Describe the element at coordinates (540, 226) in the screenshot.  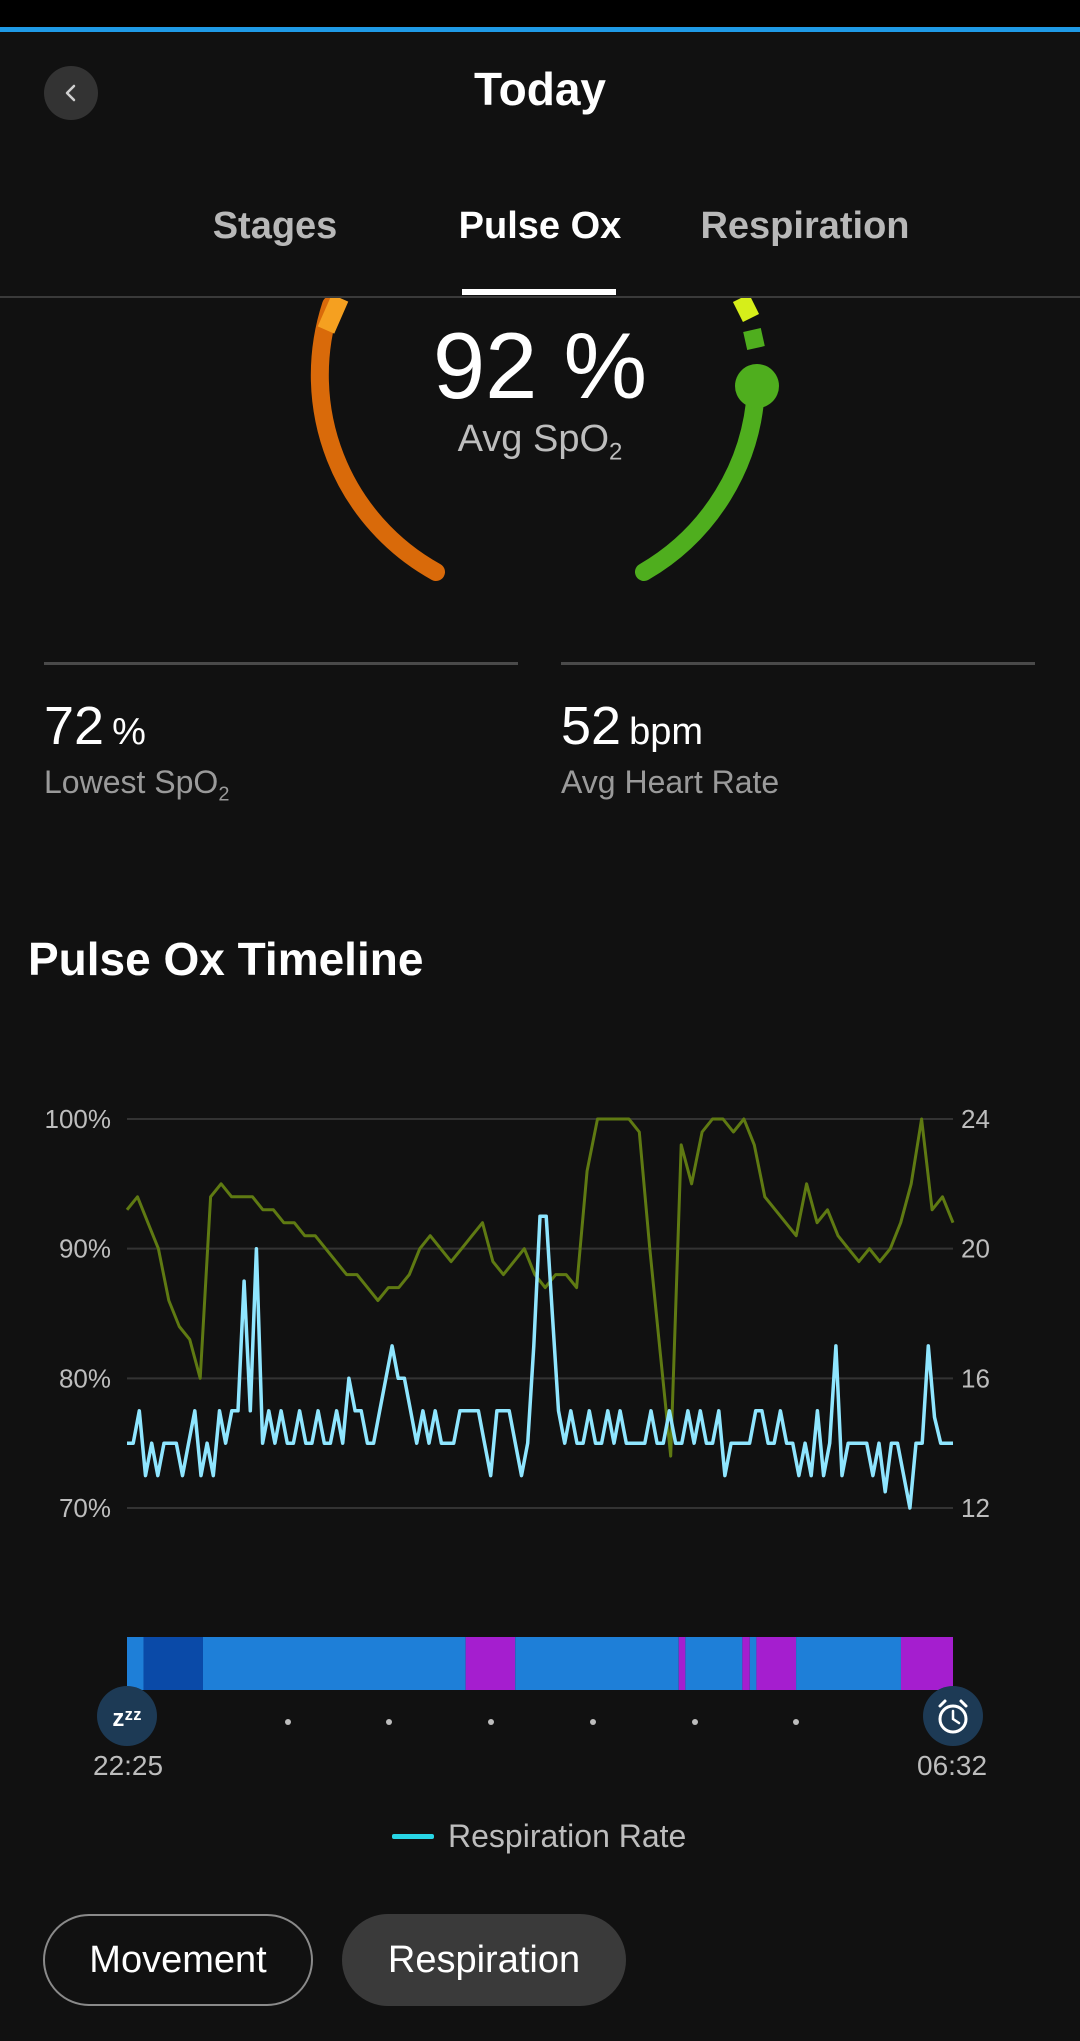
I see `tab-pulse-ox: Pulse Ox` at that location.